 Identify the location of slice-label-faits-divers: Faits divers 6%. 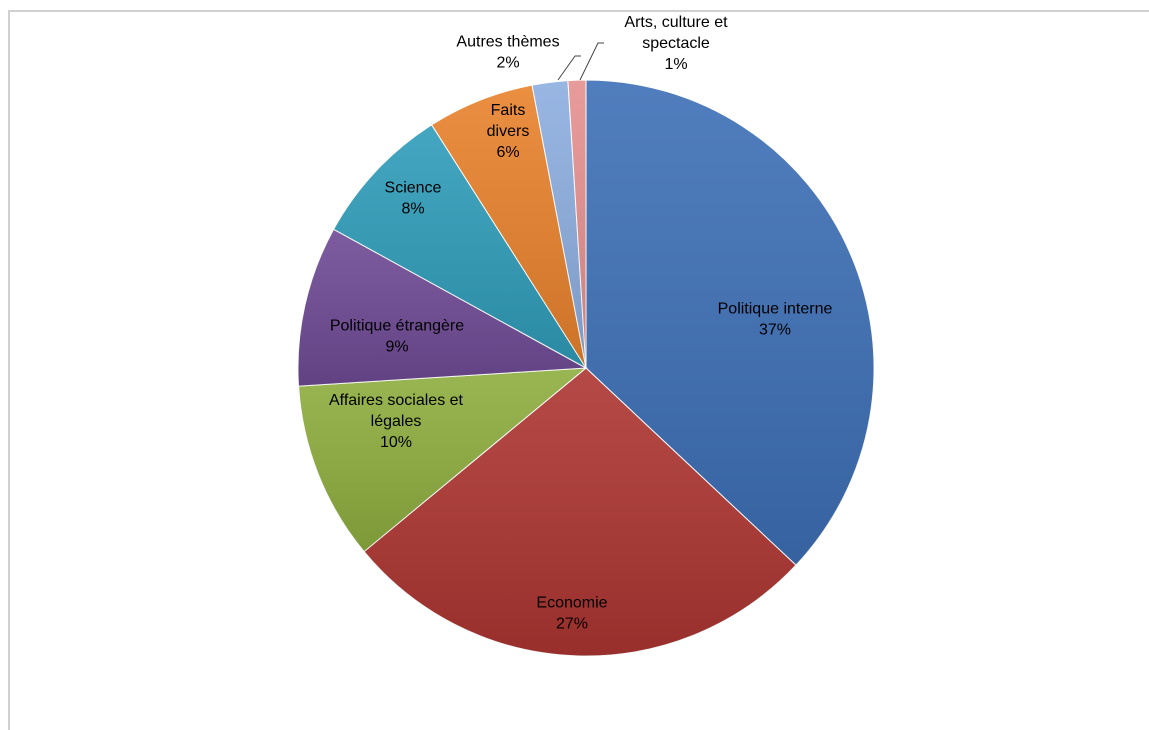
(508, 131).